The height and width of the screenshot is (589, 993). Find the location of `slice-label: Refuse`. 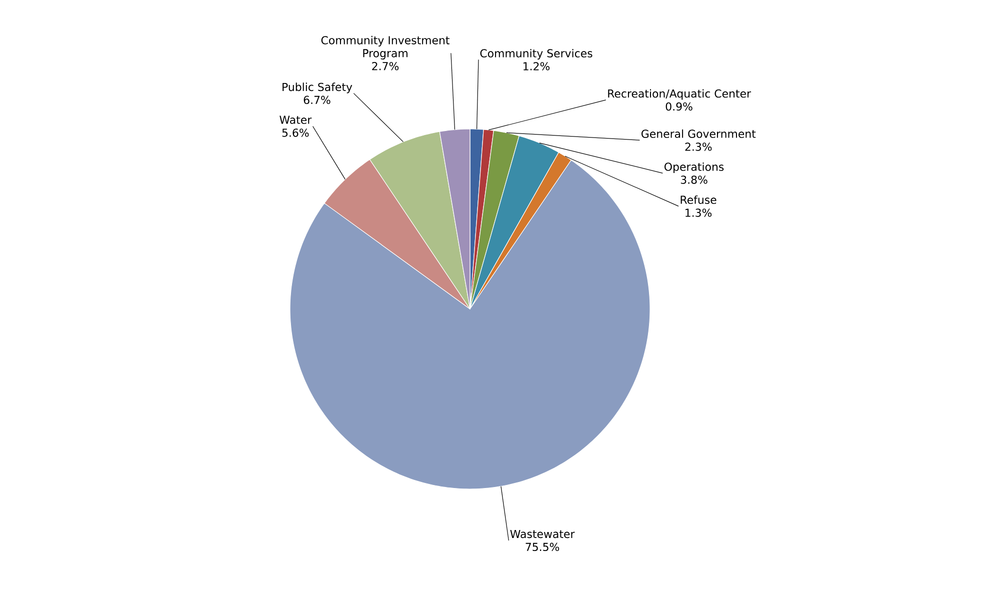

slice-label: Refuse is located at coordinates (698, 199).